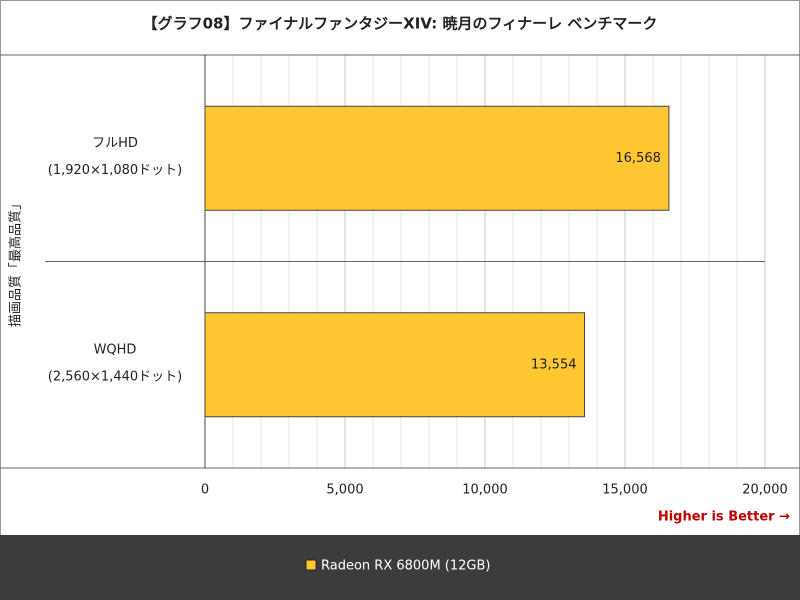 The width and height of the screenshot is (800, 600). What do you see at coordinates (638, 158) in the screenshot?
I see `value-label: 16,568` at bounding box center [638, 158].